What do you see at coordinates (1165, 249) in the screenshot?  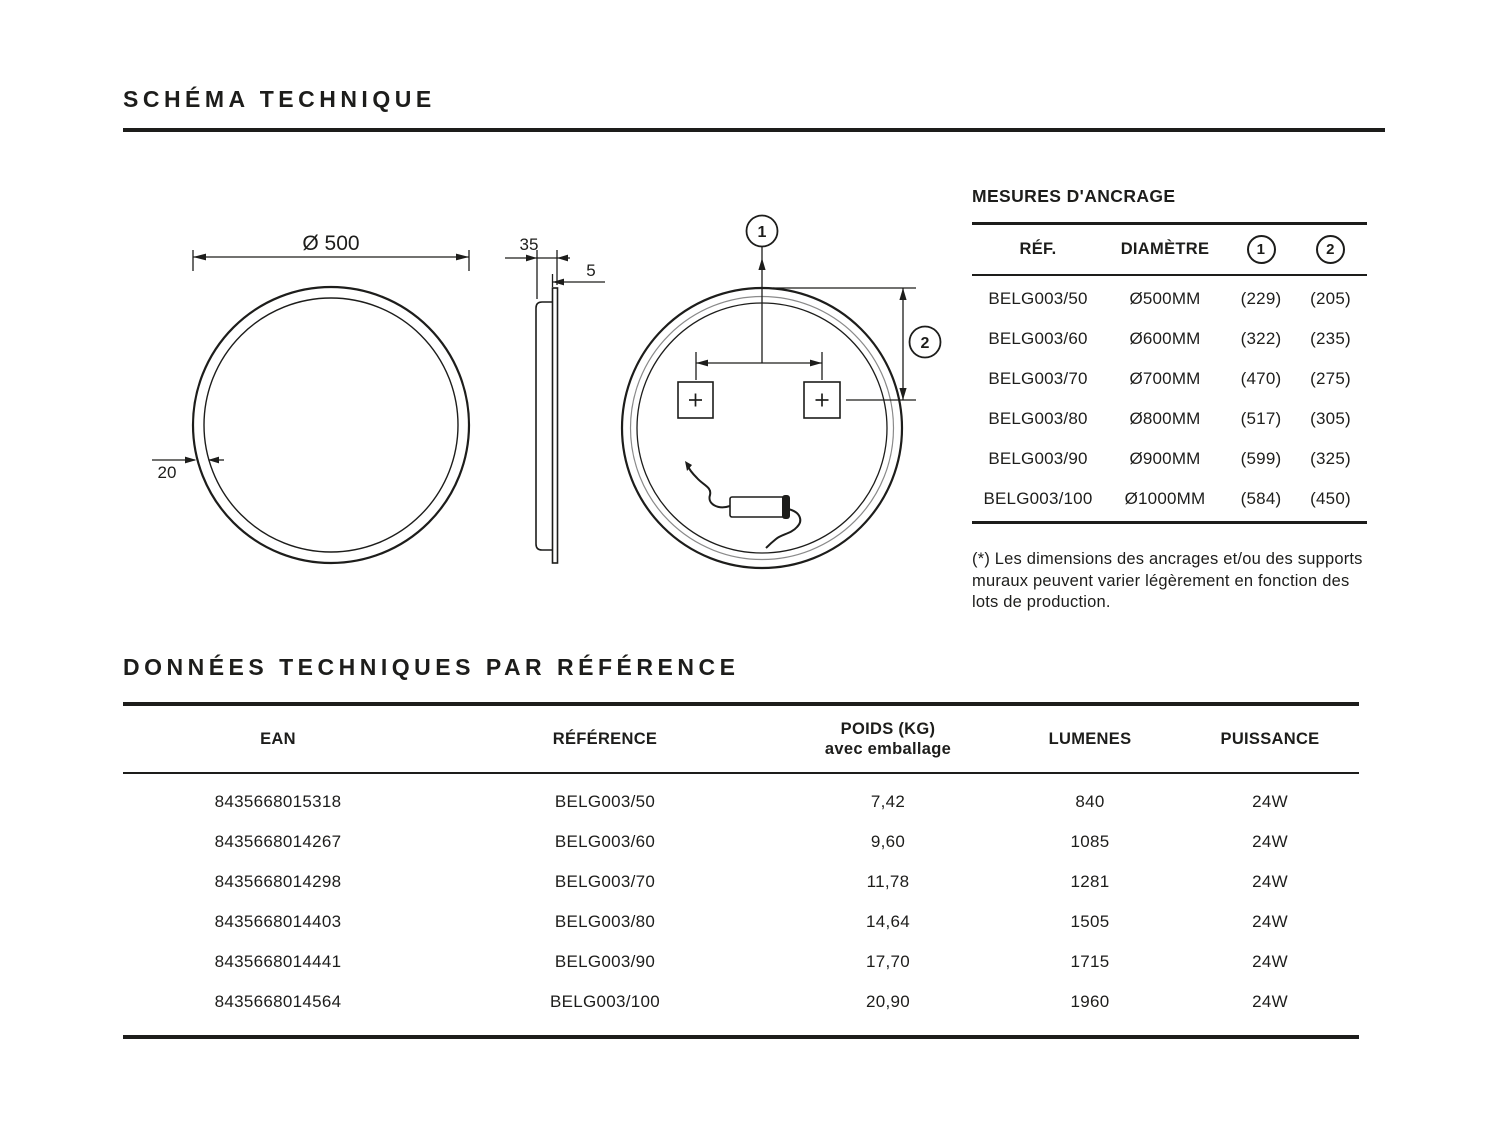 I see `col-diametre: DIAMÈTRE` at bounding box center [1165, 249].